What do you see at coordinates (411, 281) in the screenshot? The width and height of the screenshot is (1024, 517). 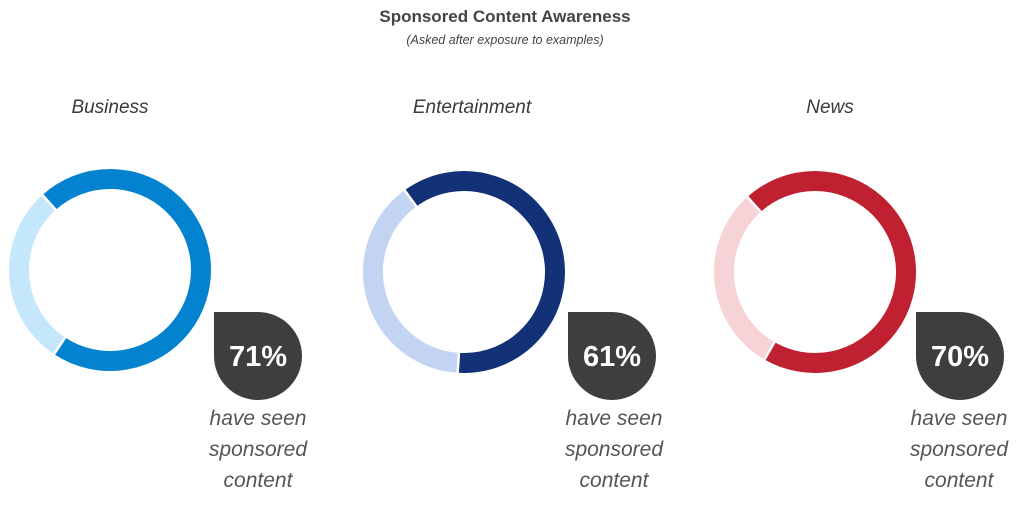 I see `donut-remainder-entertainment` at bounding box center [411, 281].